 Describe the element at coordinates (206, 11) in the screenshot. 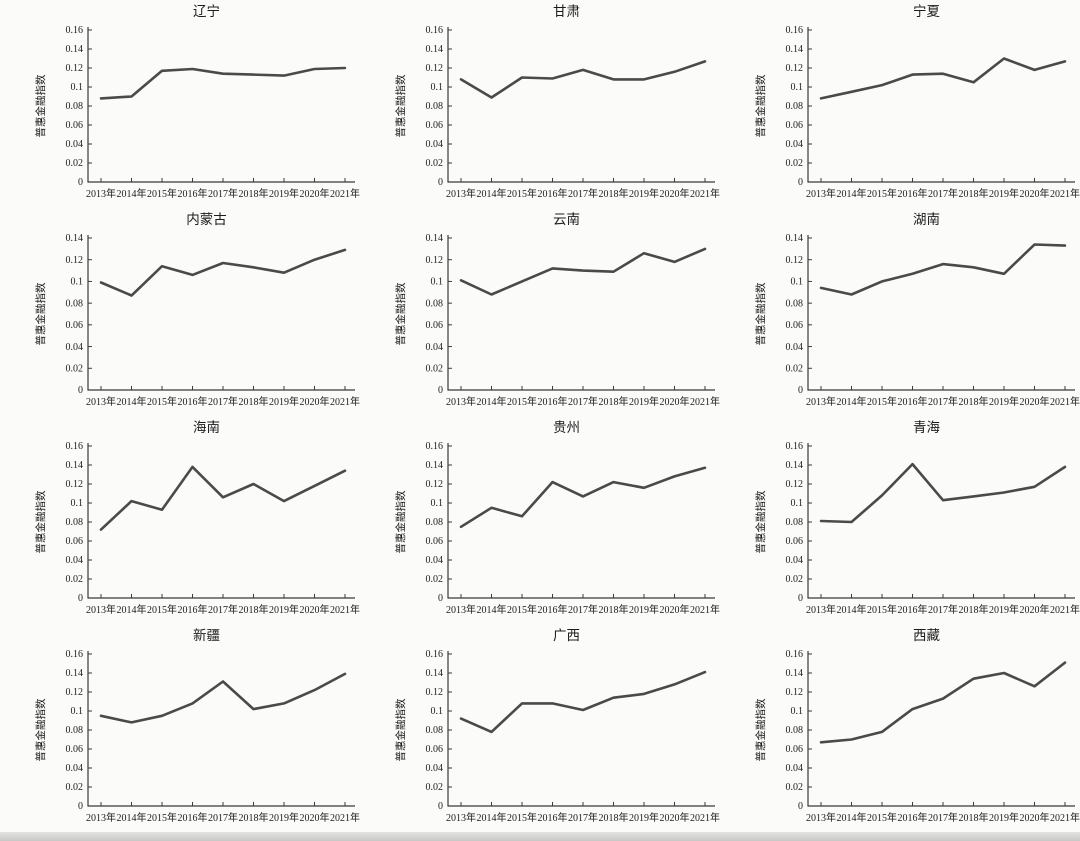

I see `chart-title: 辽宁` at that location.